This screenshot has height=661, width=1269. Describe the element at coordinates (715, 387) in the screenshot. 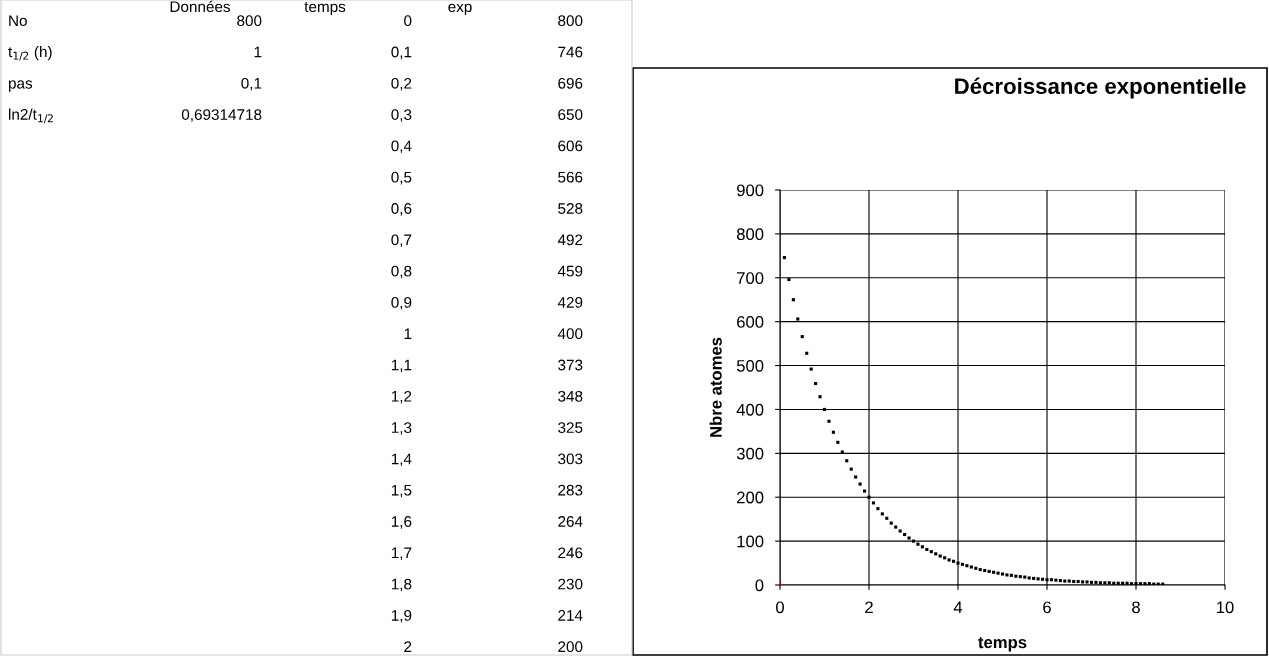

I see `y-axis-title: Nbre atomes` at that location.